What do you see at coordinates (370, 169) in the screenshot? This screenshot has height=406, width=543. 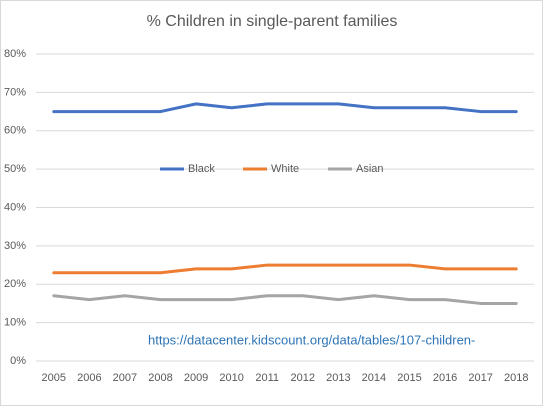 I see `legend-label: Asian` at bounding box center [370, 169].